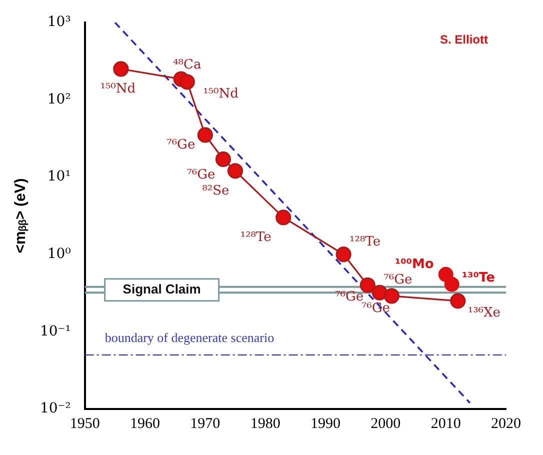  What do you see at coordinates (216, 190) in the screenshot?
I see `annotation: ⁸²Se` at bounding box center [216, 190].